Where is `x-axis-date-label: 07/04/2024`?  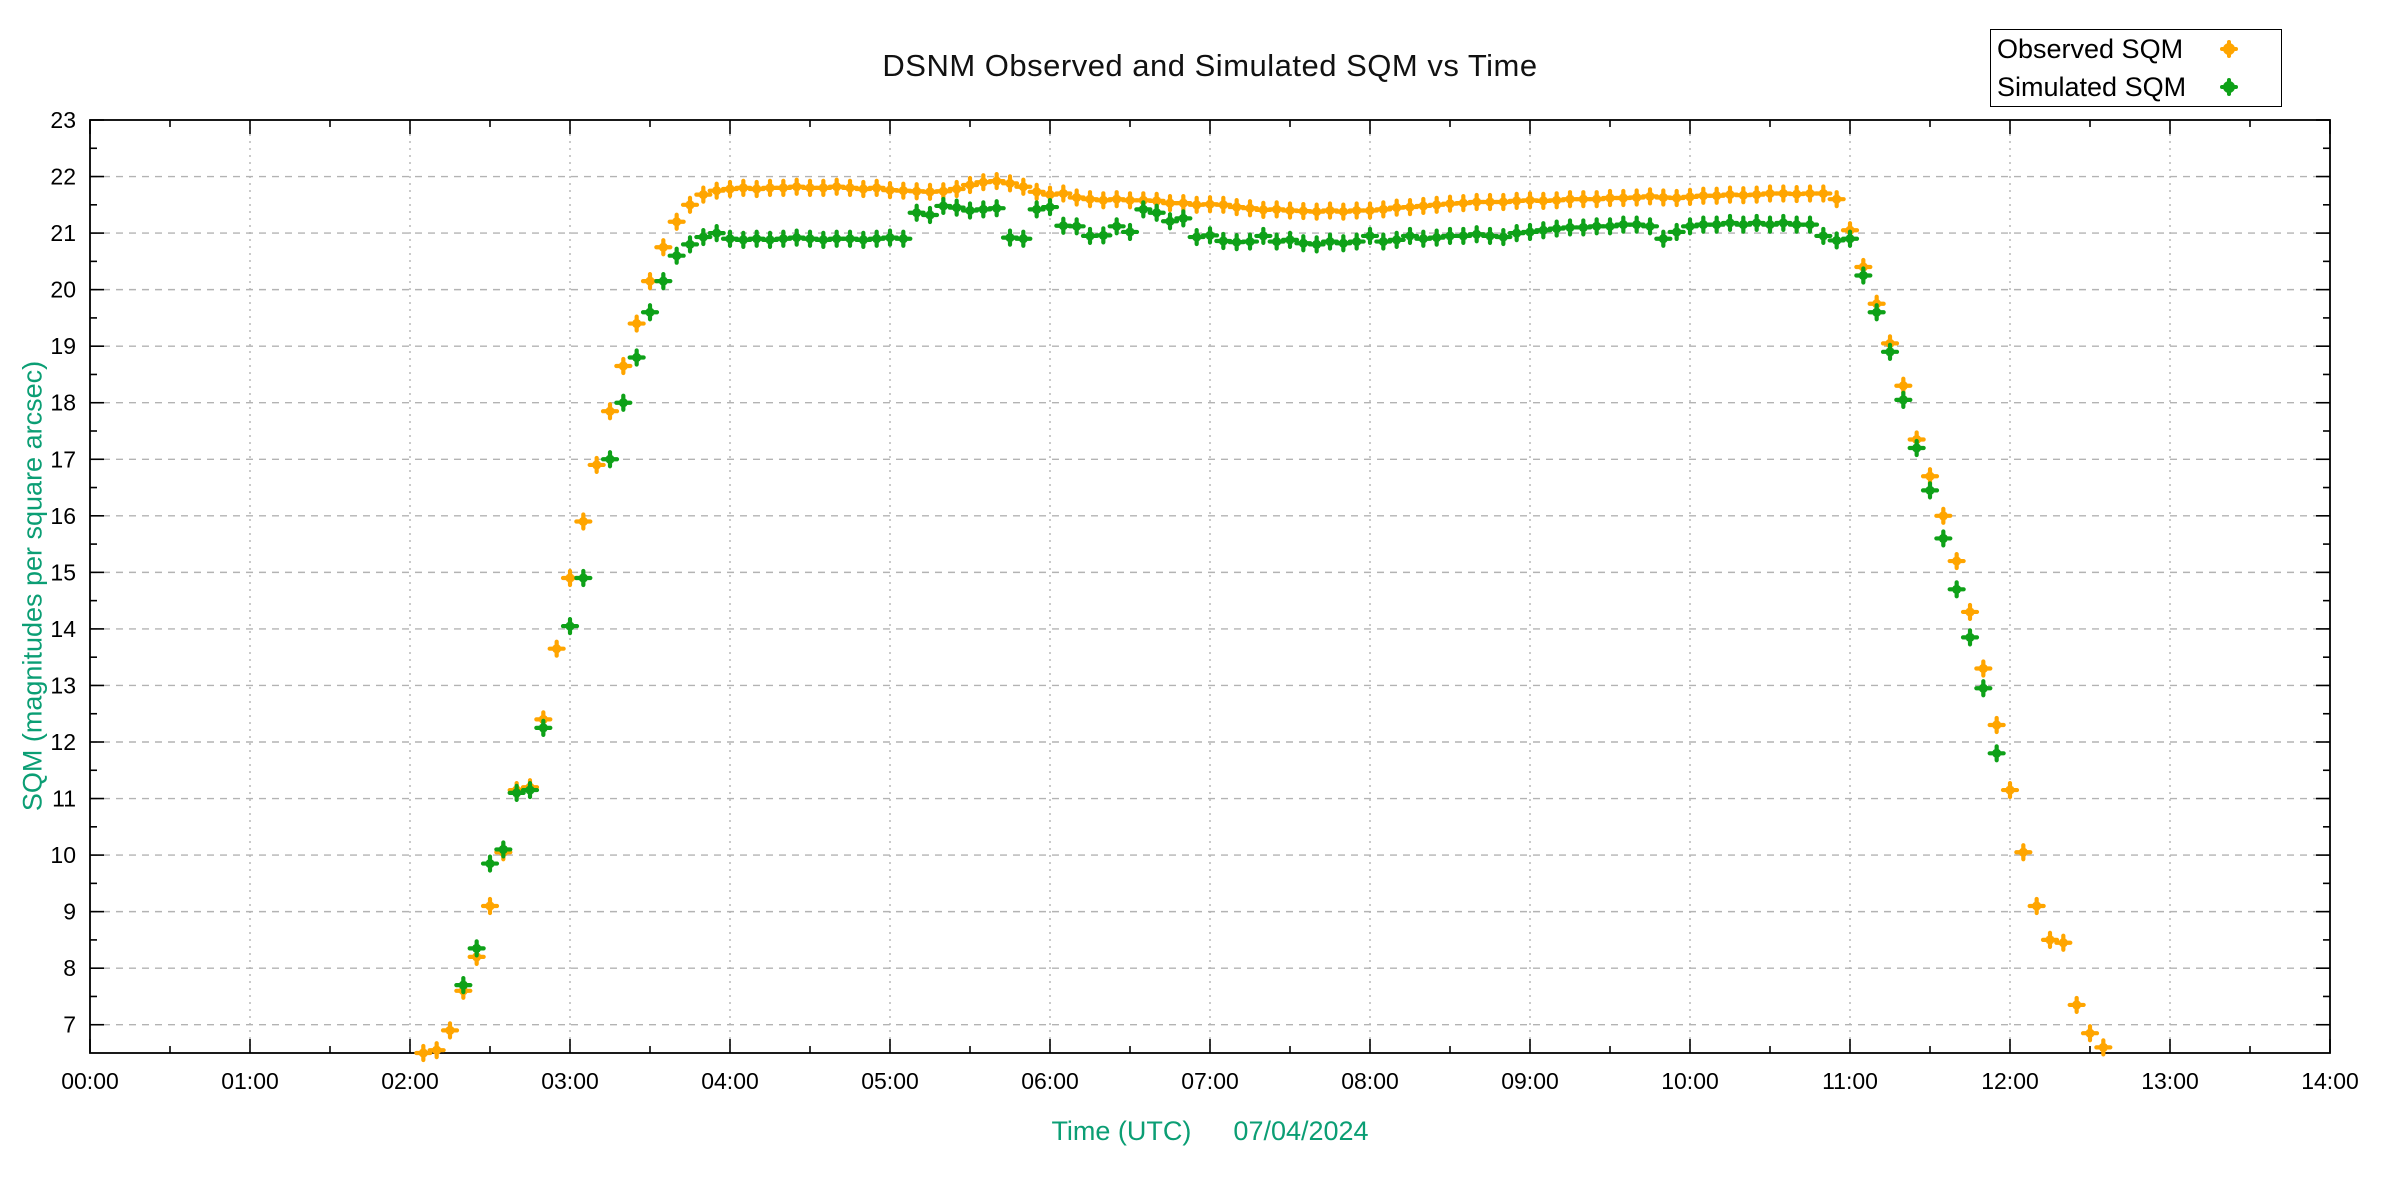 x-axis-date-label: 07/04/2024 is located at coordinates (1301, 1131).